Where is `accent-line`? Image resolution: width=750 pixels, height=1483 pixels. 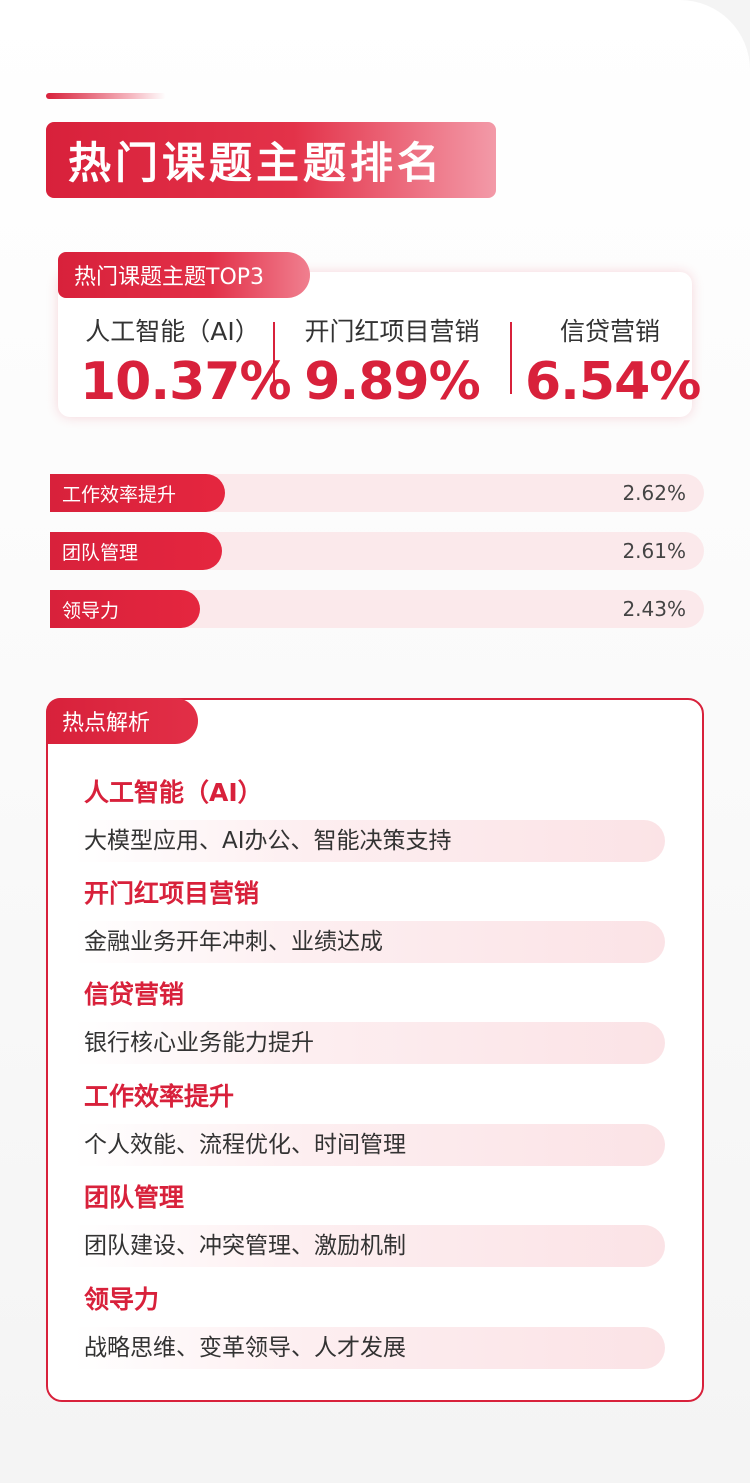
accent-line is located at coordinates (106, 96).